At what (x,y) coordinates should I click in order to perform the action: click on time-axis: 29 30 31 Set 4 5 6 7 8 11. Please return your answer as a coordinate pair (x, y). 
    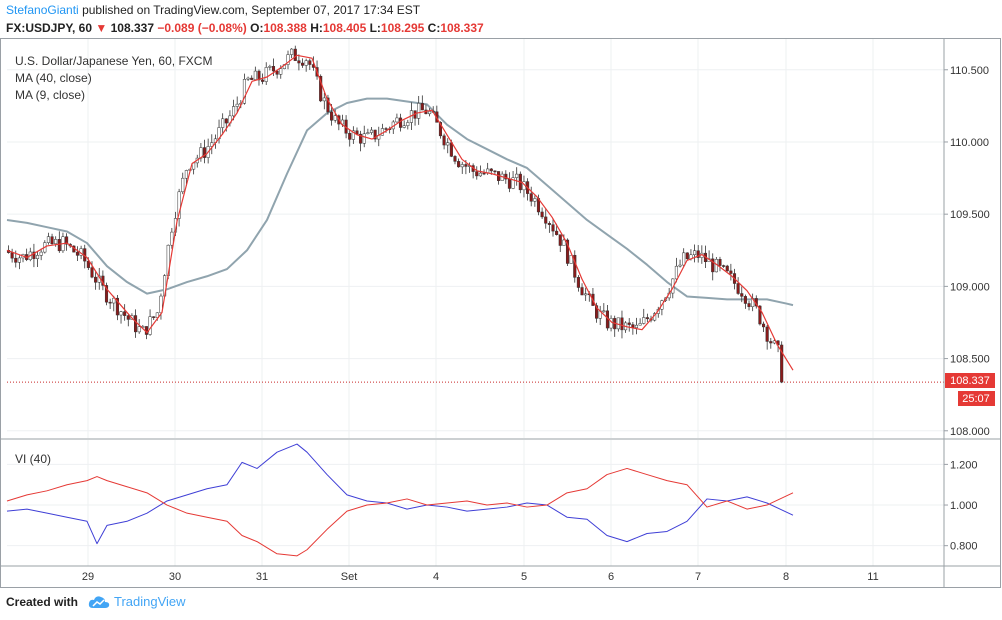
    Looking at the image, I should click on (480, 577).